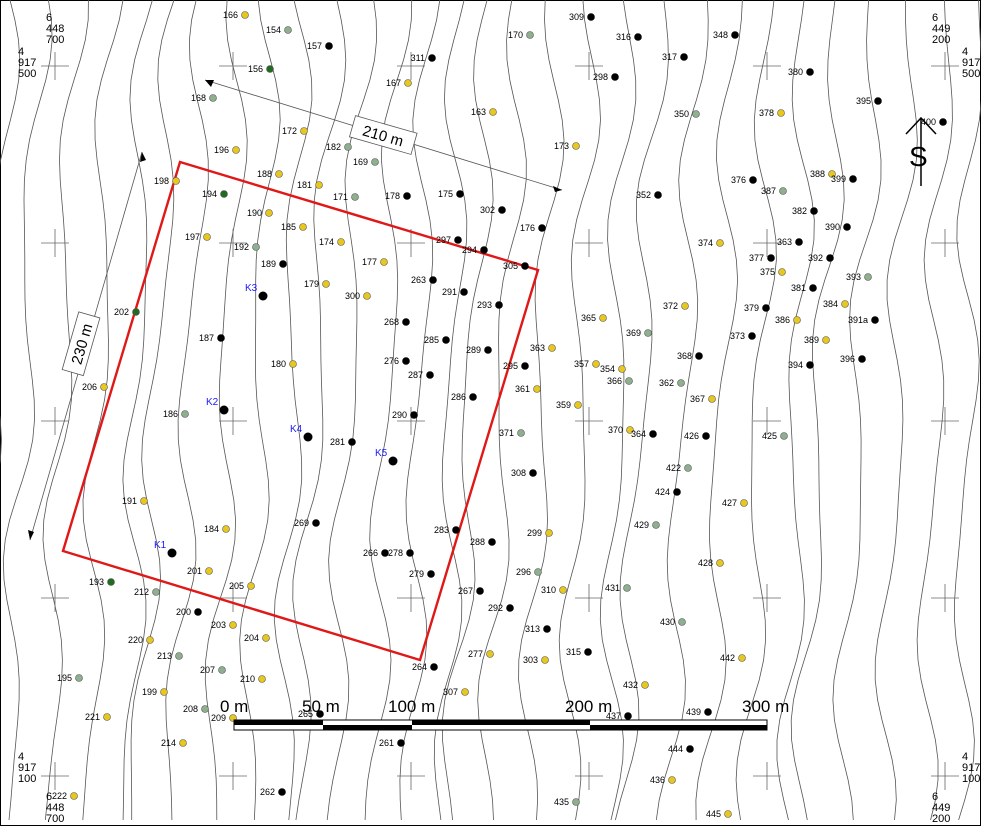 Image resolution: width=981 pixels, height=826 pixels. Describe the element at coordinates (273, 792) in the screenshot. I see `survey-point: 262` at that location.